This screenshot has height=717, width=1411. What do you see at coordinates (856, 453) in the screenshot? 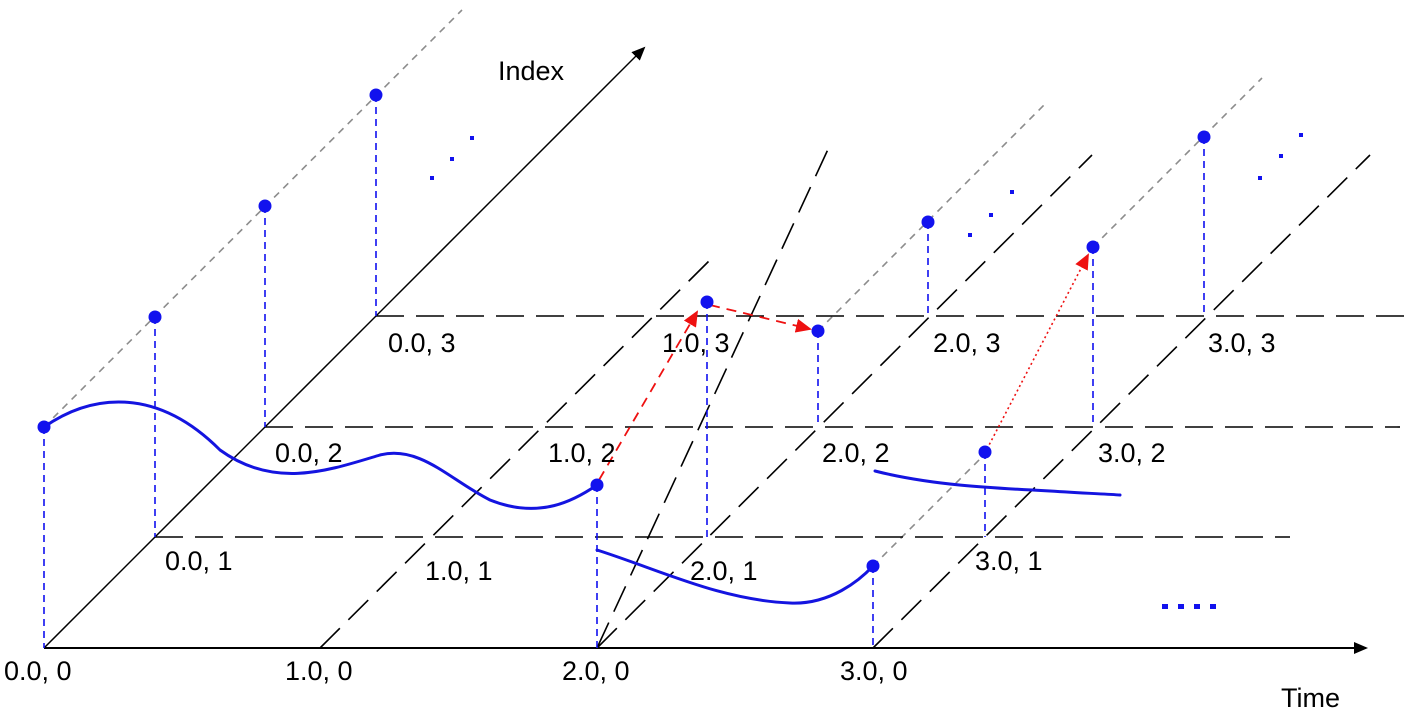
I see `label-t2-i2: 2.0, 2` at bounding box center [856, 453].